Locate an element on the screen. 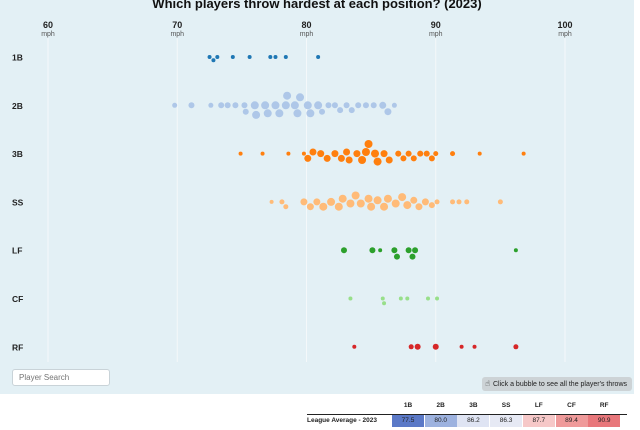 This screenshot has width=640, height=430. player-search-input is located at coordinates (61, 377).